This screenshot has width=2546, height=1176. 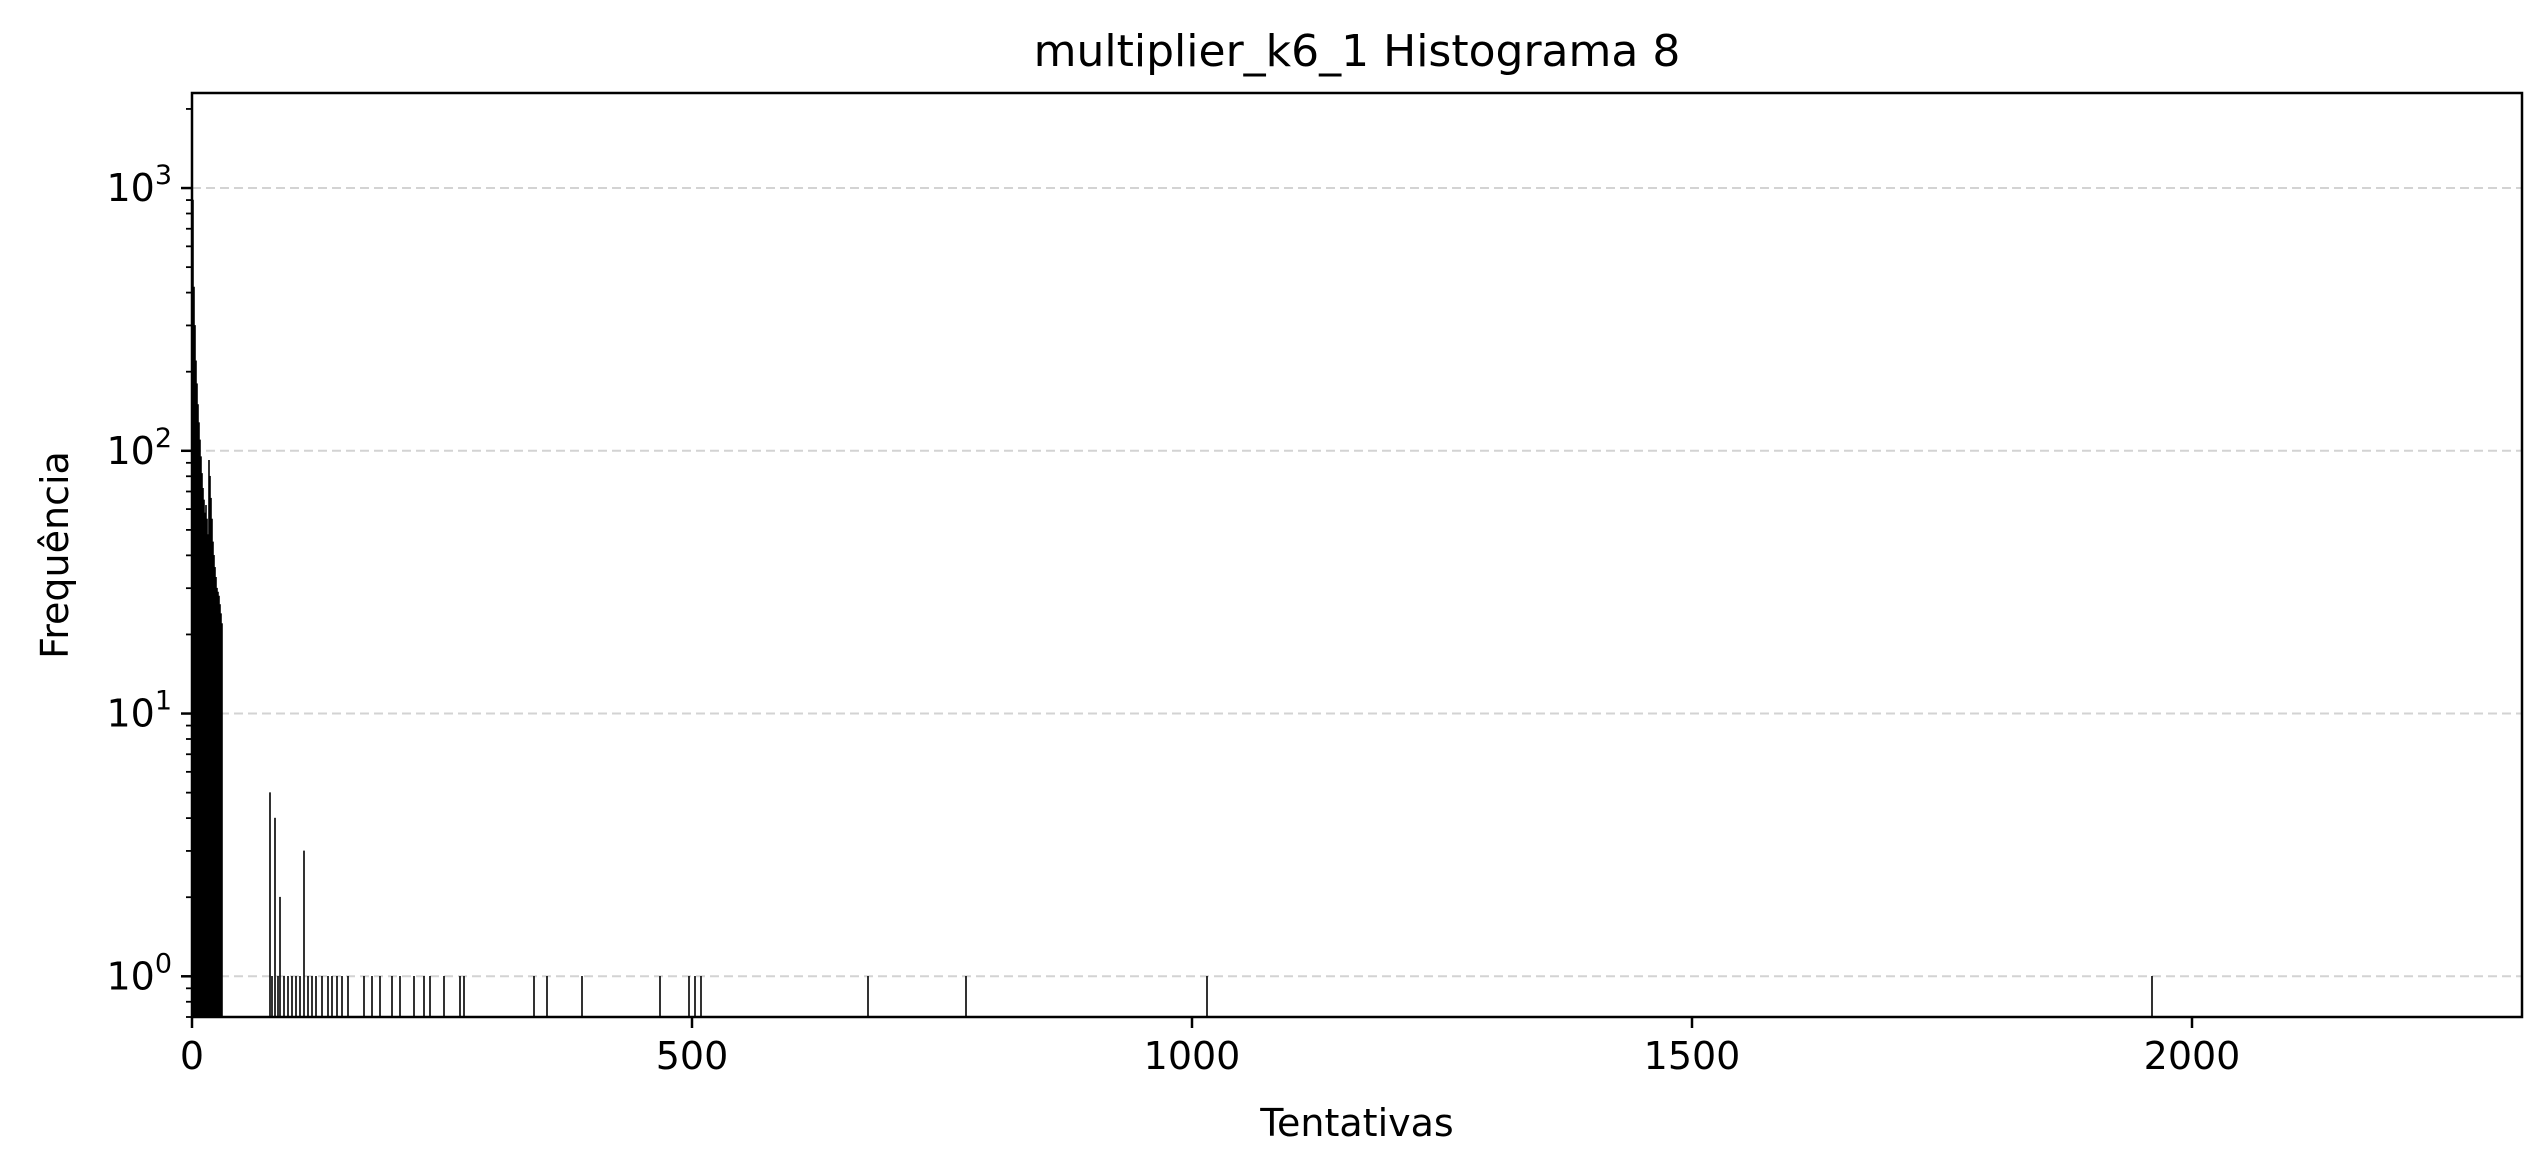 What do you see at coordinates (149, 563) in the screenshot?
I see `y-axis-ticks: 10⁰ 10¹ 10² 10³` at bounding box center [149, 563].